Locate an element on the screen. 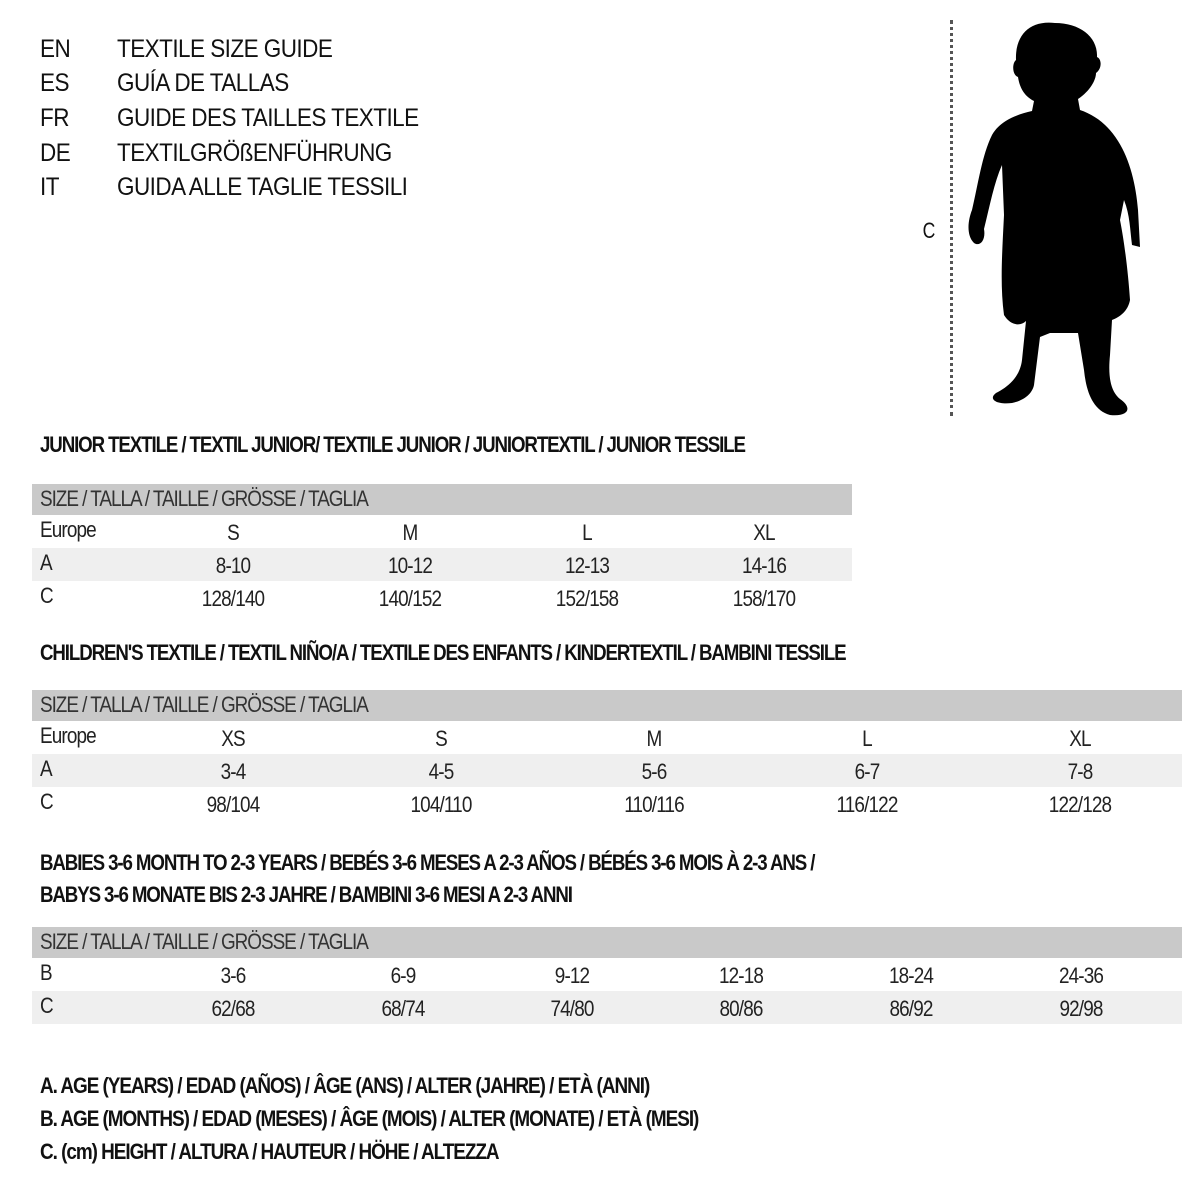 This screenshot has width=1200, height=1200. title-text: GUIDA ALLE TAGLIE TESSILI is located at coordinates (262, 187).